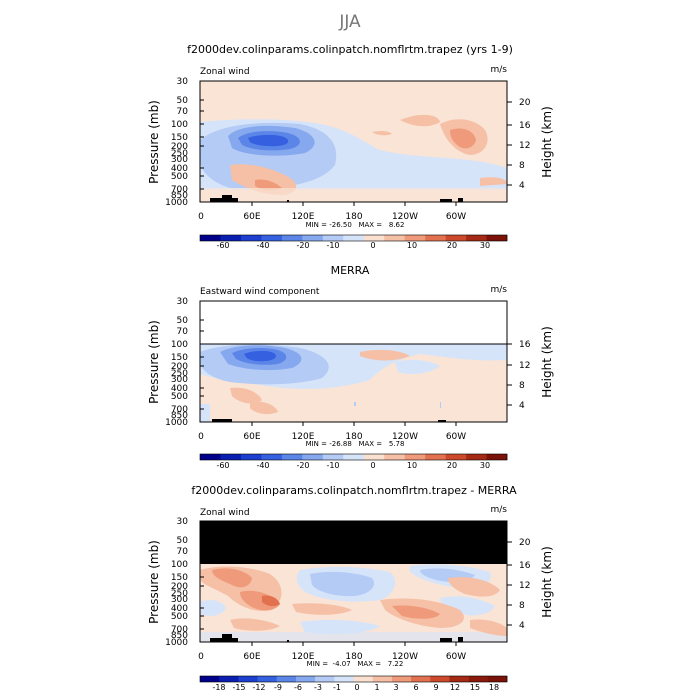  What do you see at coordinates (179, 565) in the screenshot?
I see `panel-3-ytick: 100` at bounding box center [179, 565].